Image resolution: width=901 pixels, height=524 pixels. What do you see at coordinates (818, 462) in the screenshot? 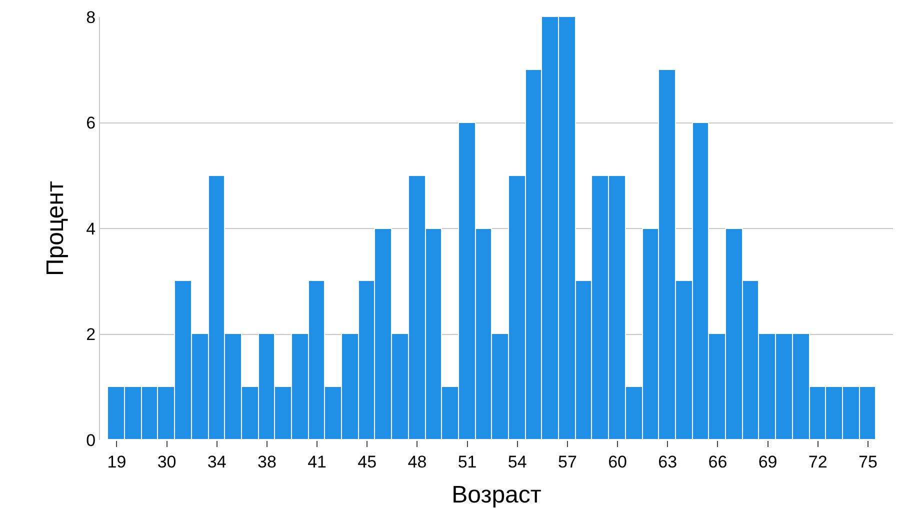
I see `x-tick-label: 72` at bounding box center [818, 462].